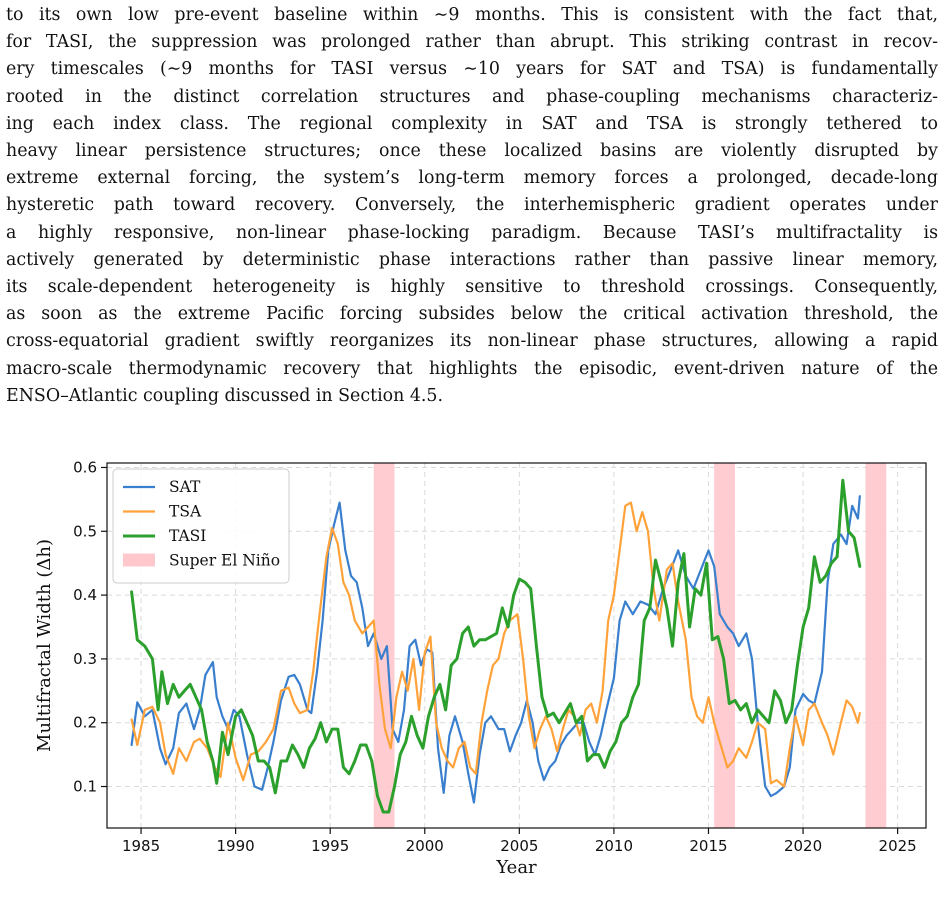 The width and height of the screenshot is (944, 920). I want to click on x-tick-label: 2015, so click(708, 846).